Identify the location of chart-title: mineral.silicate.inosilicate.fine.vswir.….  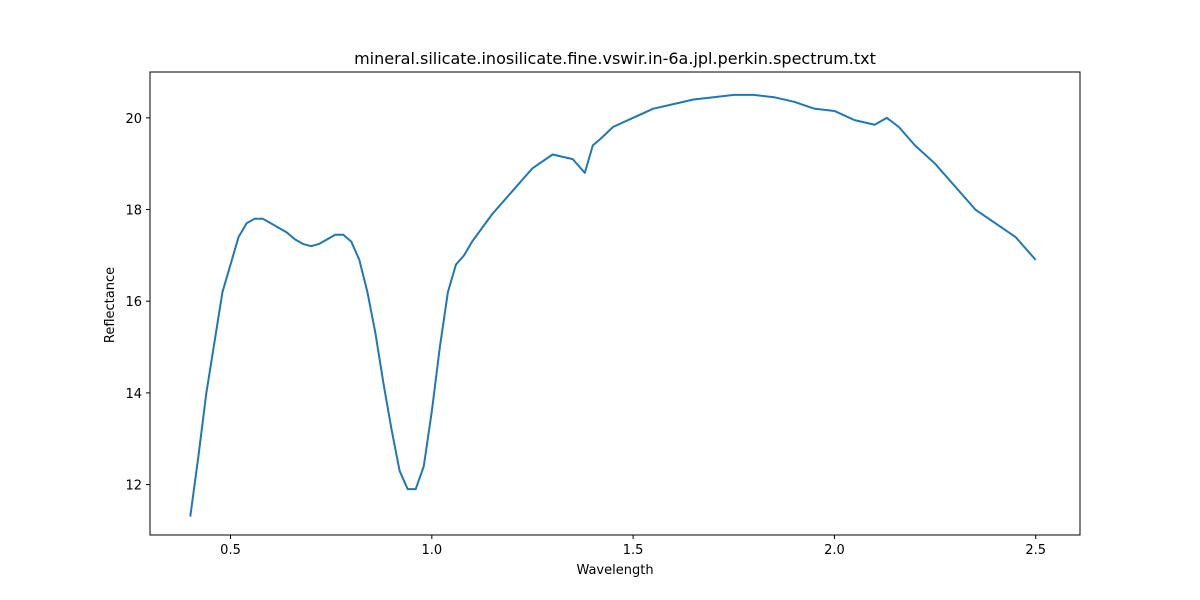
(615, 58).